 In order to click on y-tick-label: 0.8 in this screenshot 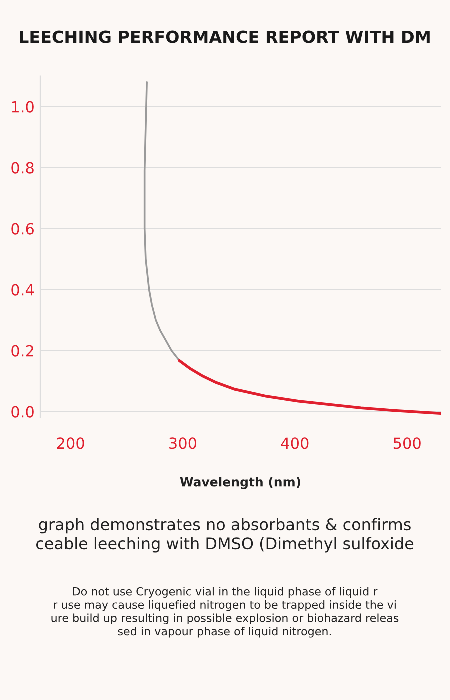, I will do `click(23, 168)`.